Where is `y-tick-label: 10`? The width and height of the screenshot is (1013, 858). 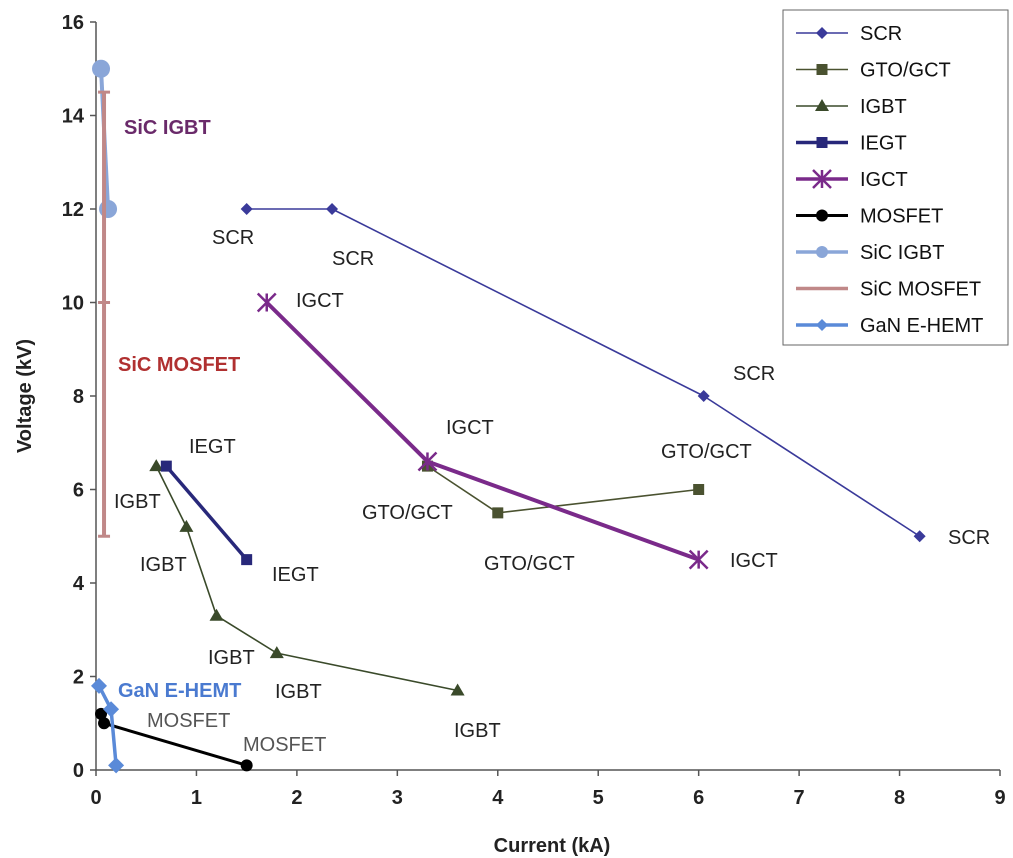 y-tick-label: 10 is located at coordinates (73, 304).